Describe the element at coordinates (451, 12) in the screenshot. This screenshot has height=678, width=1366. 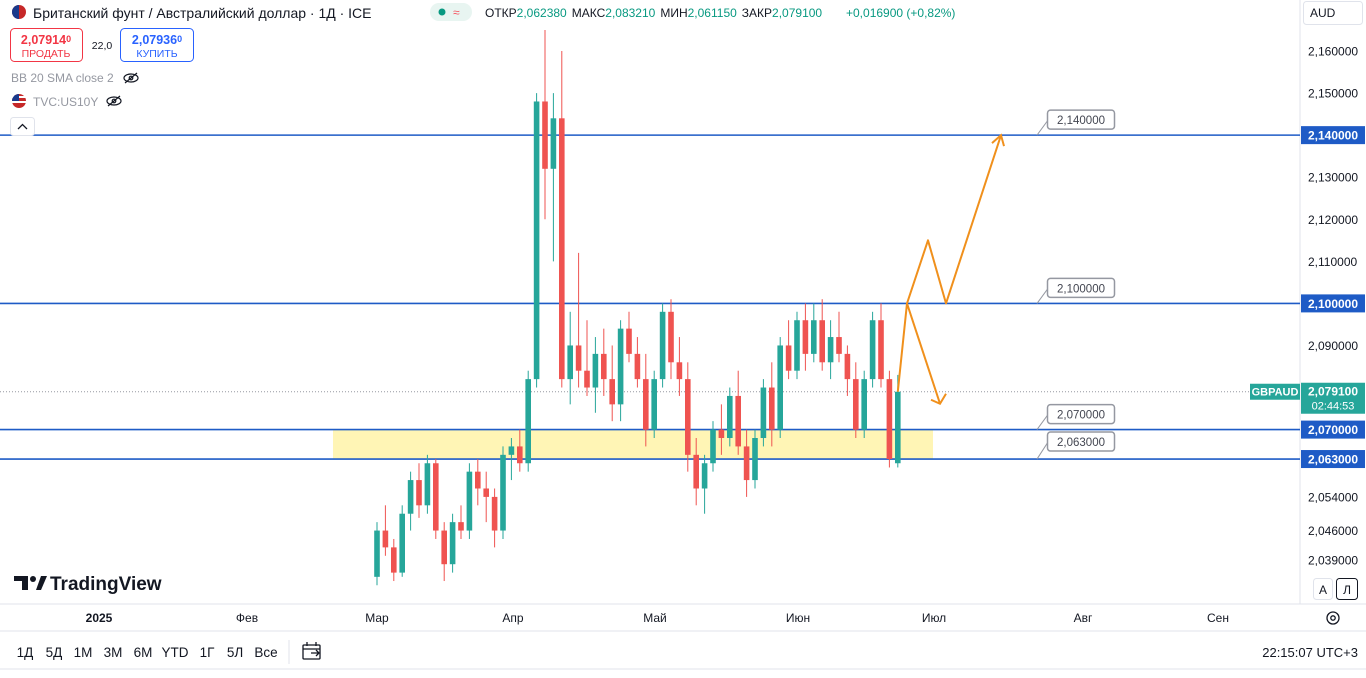
I see `market-status-badge: ≈` at that location.